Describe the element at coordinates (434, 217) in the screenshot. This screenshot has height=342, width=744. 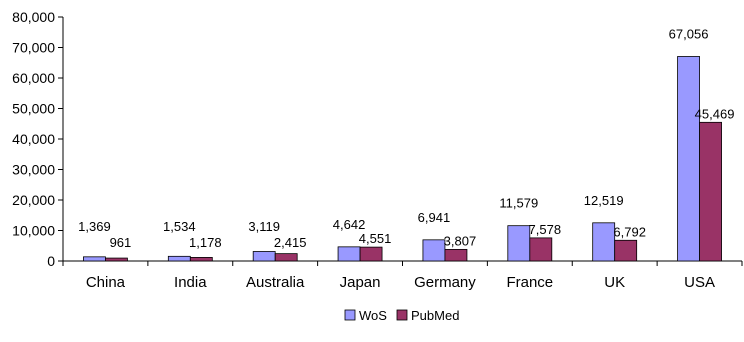
I see `data-label-wos: 6,941` at that location.